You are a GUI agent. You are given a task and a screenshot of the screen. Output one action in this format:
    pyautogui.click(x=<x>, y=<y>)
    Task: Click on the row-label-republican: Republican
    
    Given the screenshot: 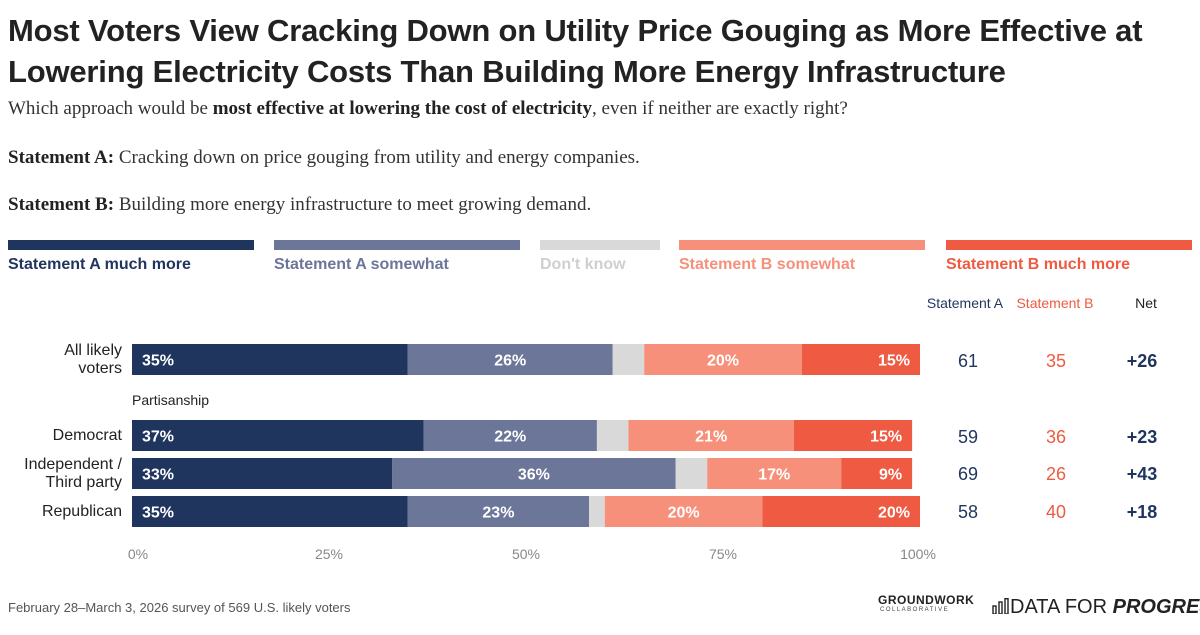 What is the action you would take?
    pyautogui.click(x=82, y=512)
    